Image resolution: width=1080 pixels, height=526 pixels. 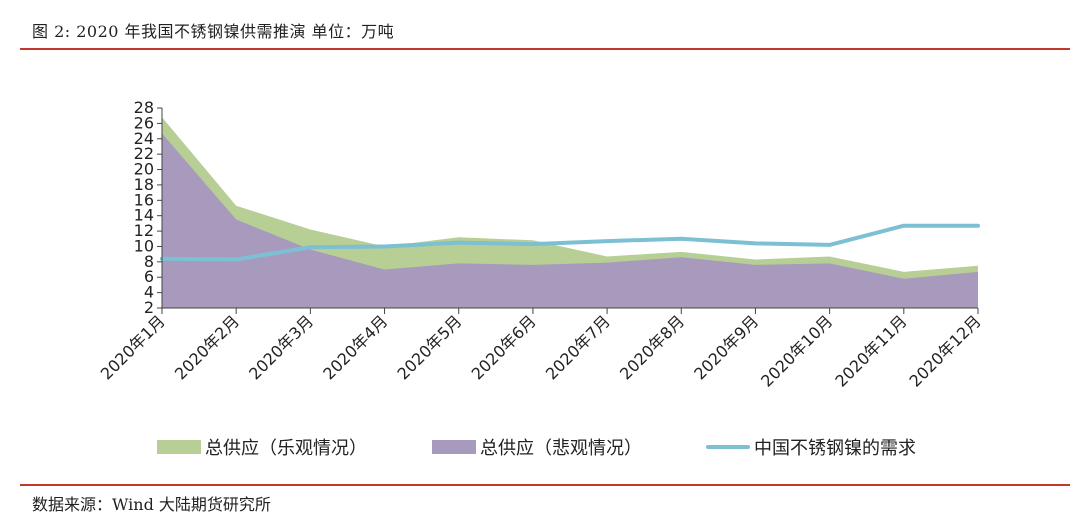 I want to click on bottom-rule, so click(x=545, y=485).